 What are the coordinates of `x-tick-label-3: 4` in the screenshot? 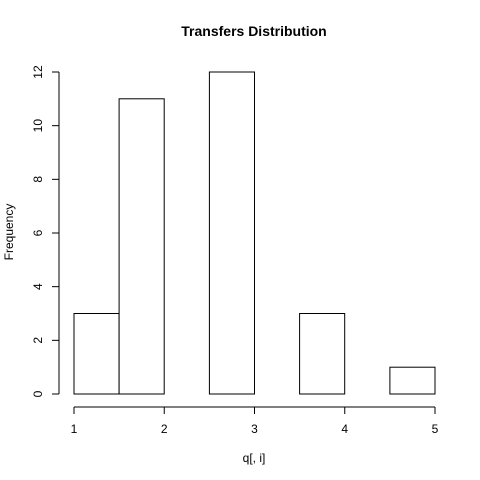 It's located at (344, 429).